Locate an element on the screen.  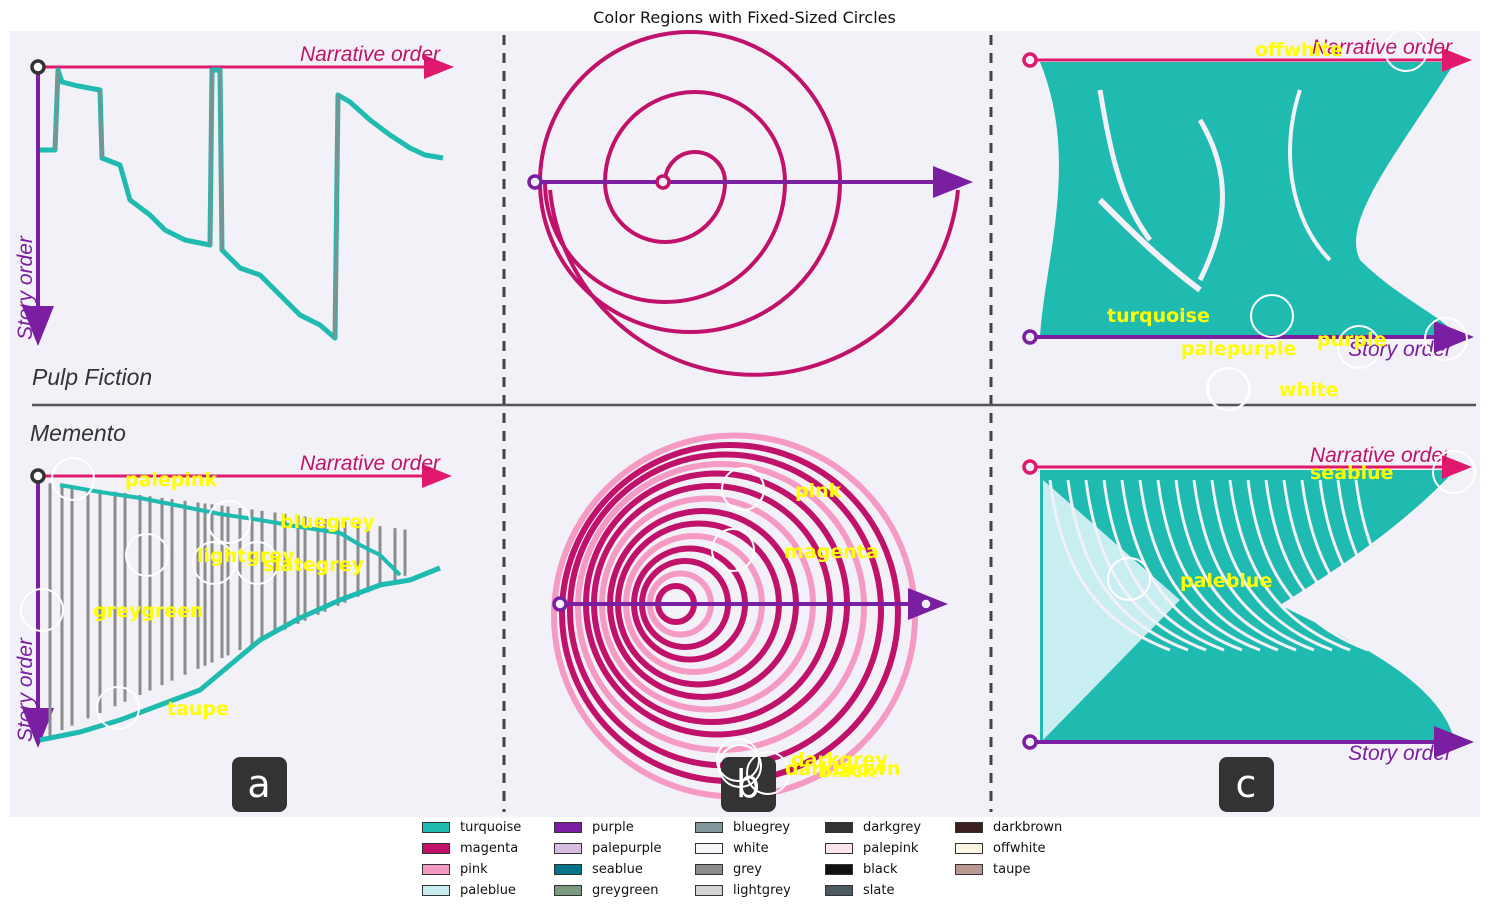
annotation-label-purple: purple is located at coordinates (1352, 340).